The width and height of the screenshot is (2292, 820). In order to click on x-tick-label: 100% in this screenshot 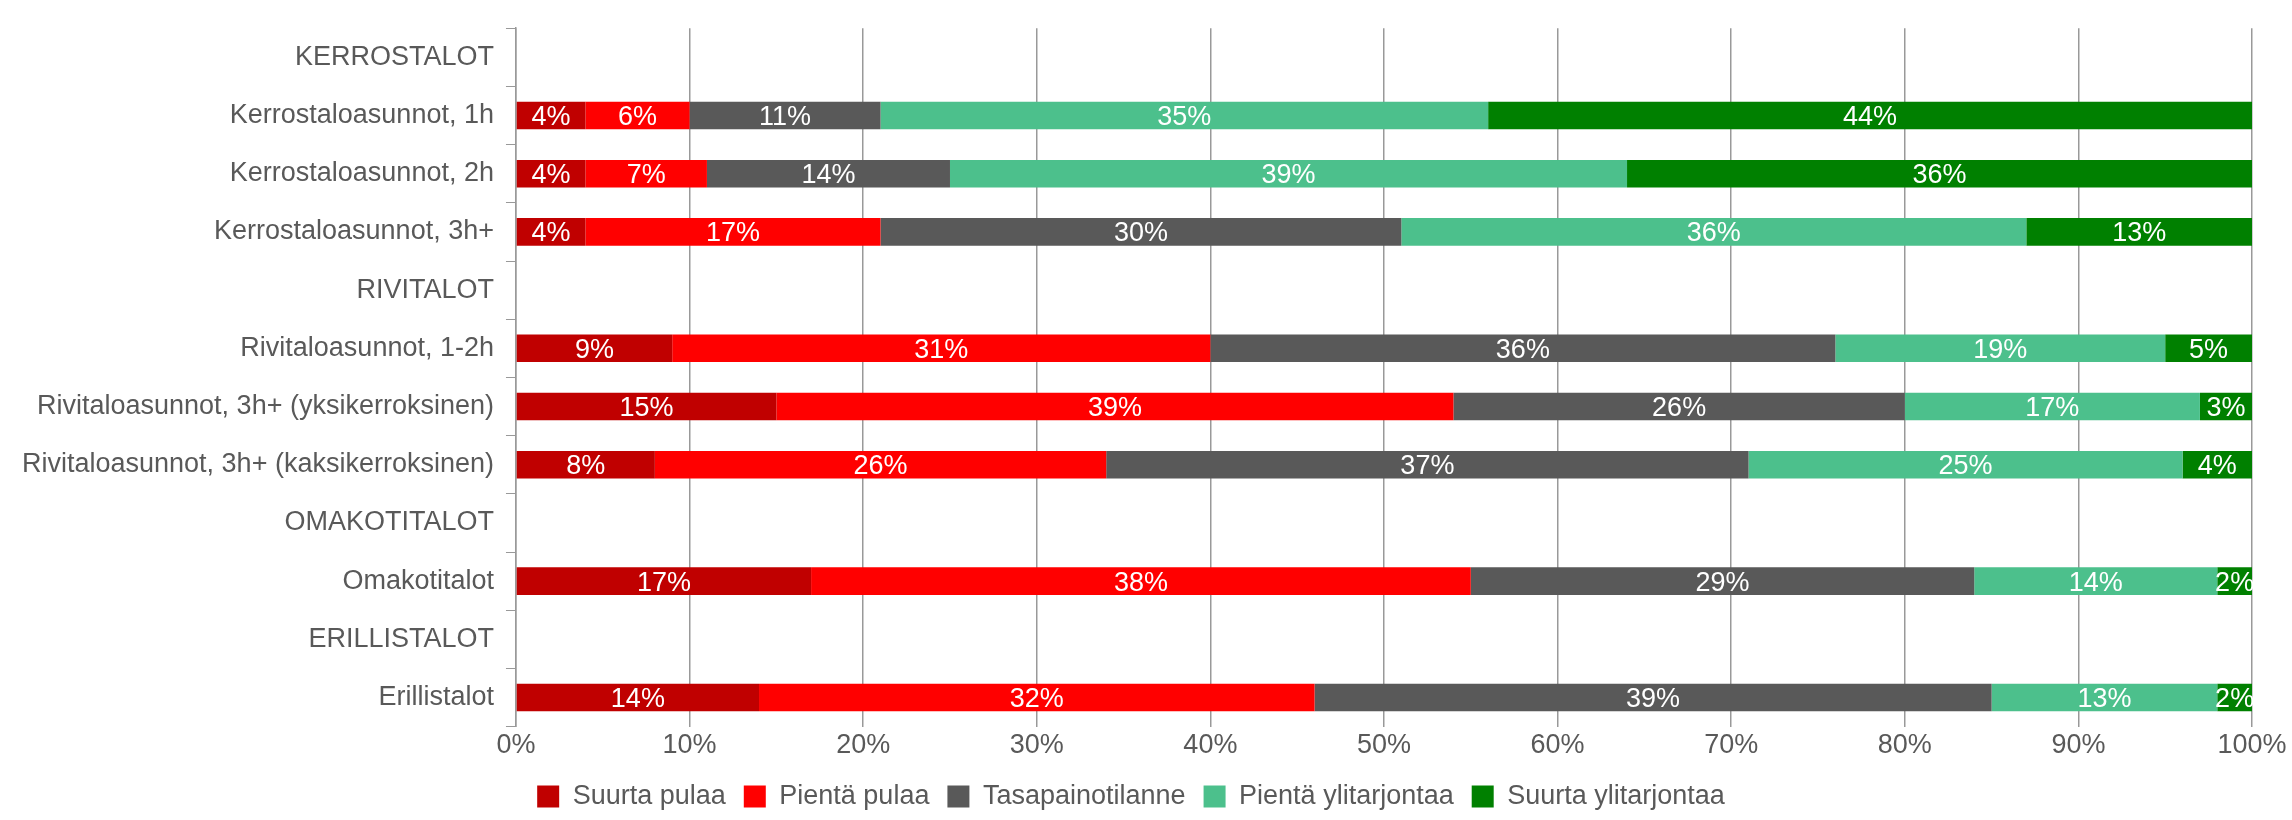, I will do `click(2252, 744)`.